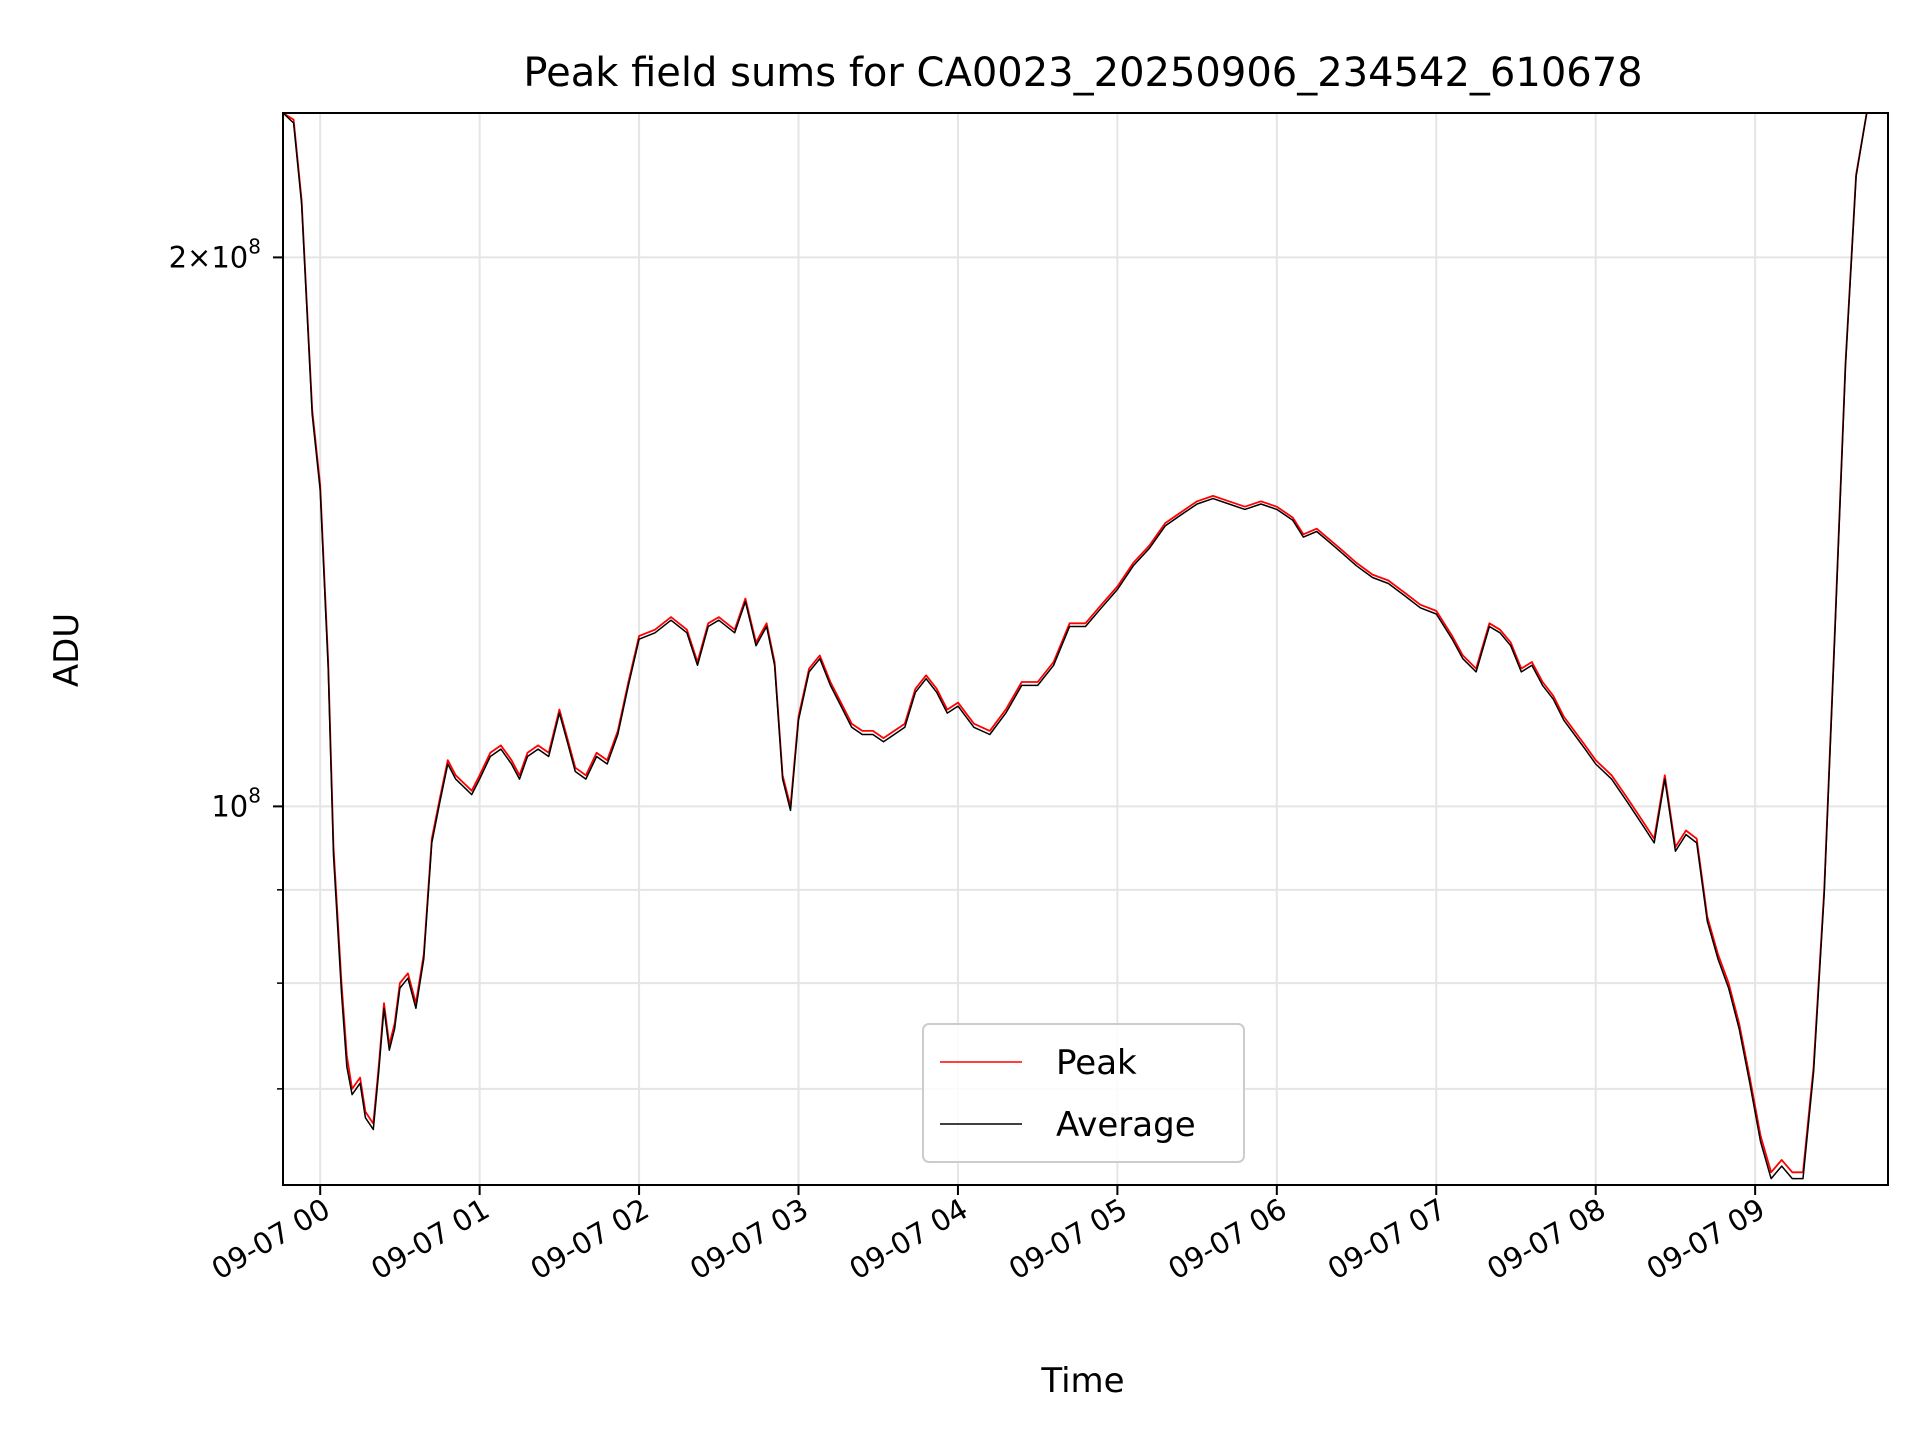 This screenshot has width=1920, height=1440. What do you see at coordinates (215, 254) in the screenshot?
I see `y-tick-label: 2×108` at bounding box center [215, 254].